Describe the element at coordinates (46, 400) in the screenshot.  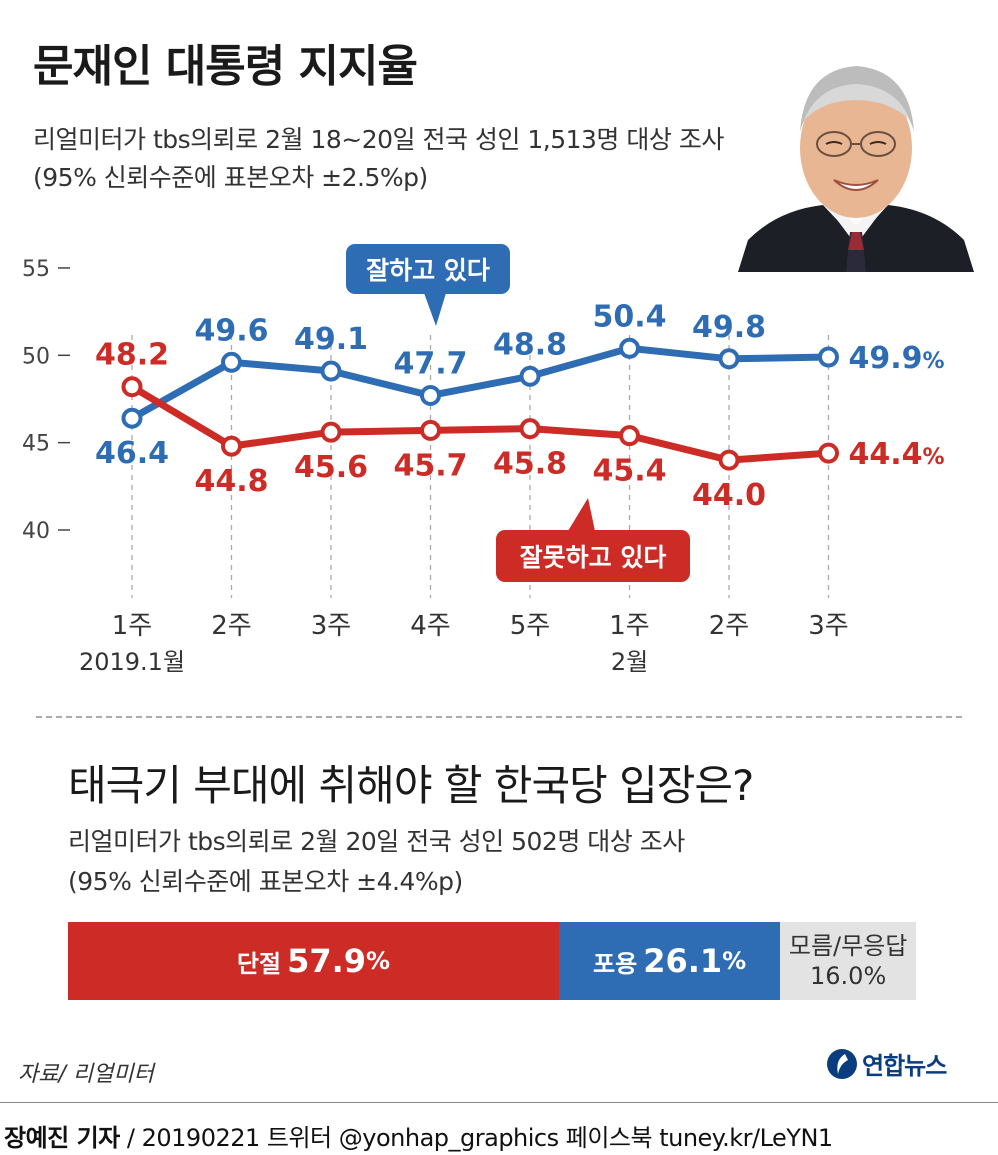
I see `y-axis: 40 45 50 55` at that location.